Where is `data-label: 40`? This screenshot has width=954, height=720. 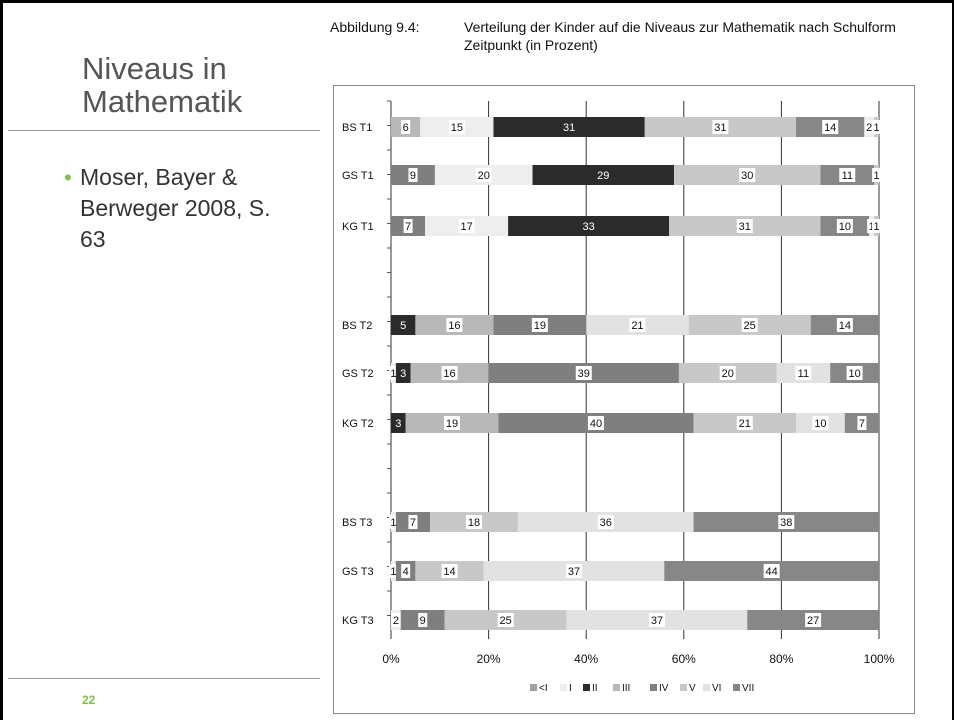 data-label: 40 is located at coordinates (596, 424).